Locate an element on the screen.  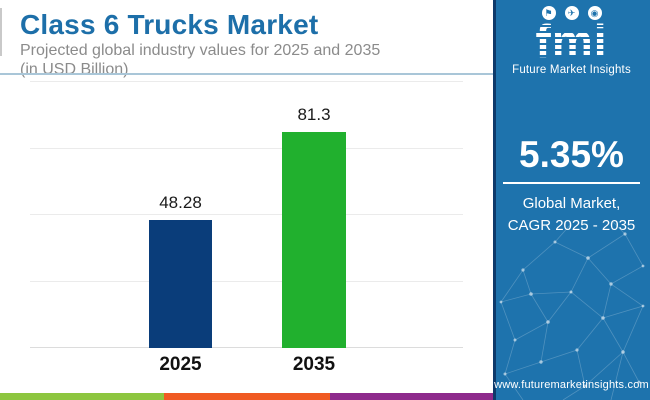
footer-stripe-orange is located at coordinates (247, 396).